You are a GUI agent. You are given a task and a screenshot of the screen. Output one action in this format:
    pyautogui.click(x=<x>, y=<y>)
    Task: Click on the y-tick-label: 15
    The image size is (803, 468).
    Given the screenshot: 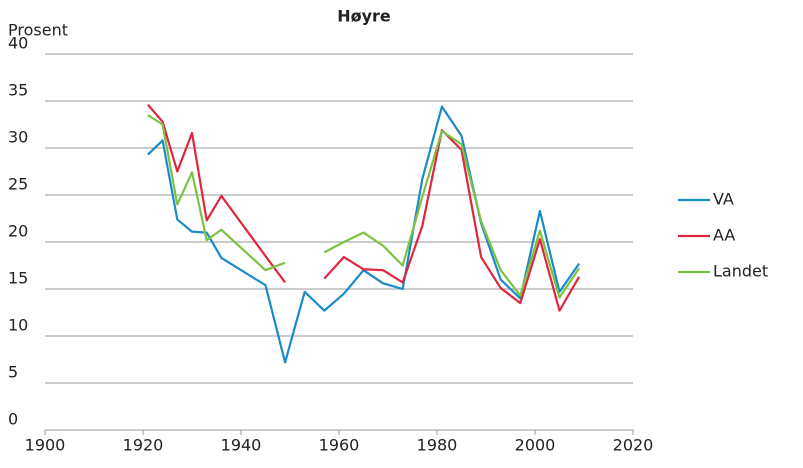 What is the action you would take?
    pyautogui.click(x=18, y=278)
    